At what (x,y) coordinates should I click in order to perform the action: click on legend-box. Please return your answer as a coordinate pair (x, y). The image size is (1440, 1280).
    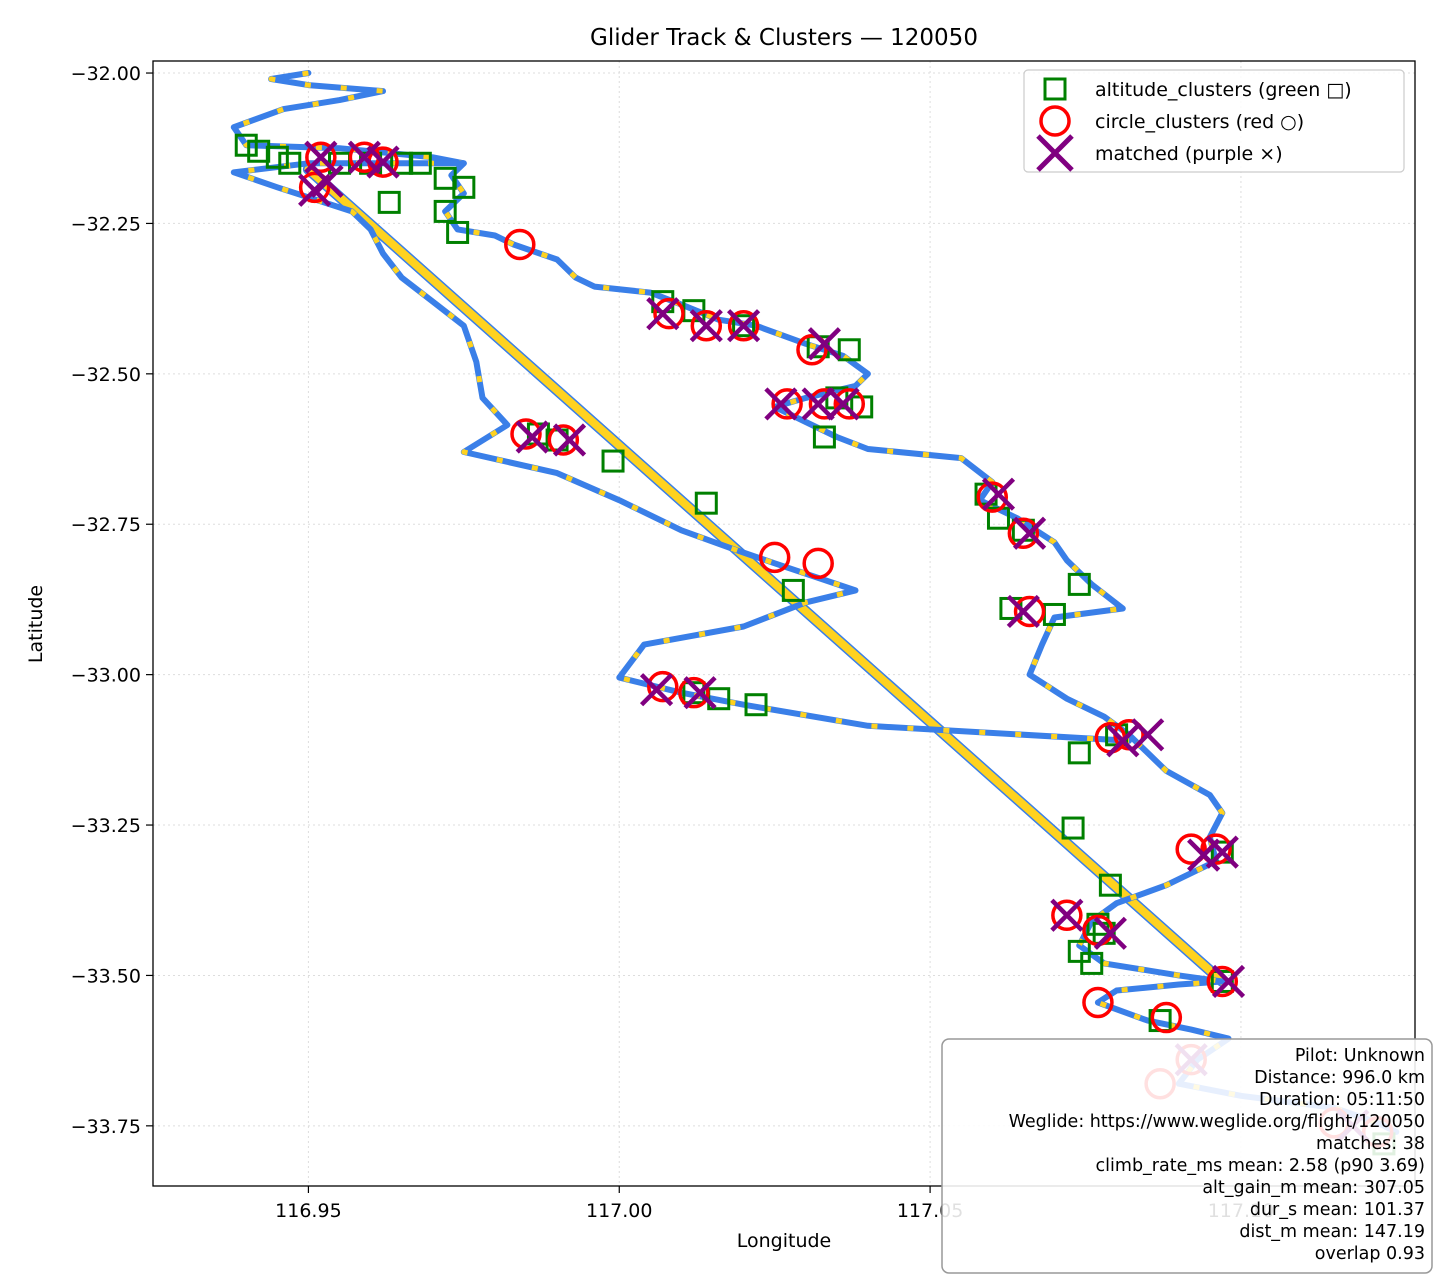
    Looking at the image, I should click on (1214, 121).